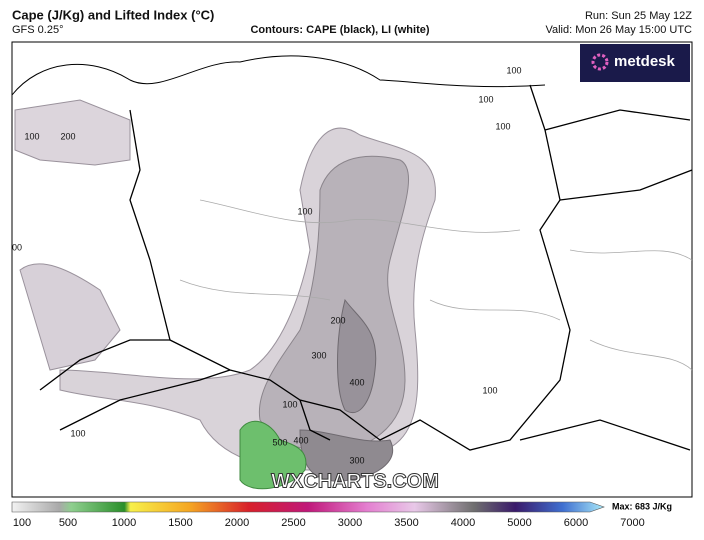 This screenshot has width=704, height=540. I want to click on colorbar-tick-label: 500, so click(68, 523).